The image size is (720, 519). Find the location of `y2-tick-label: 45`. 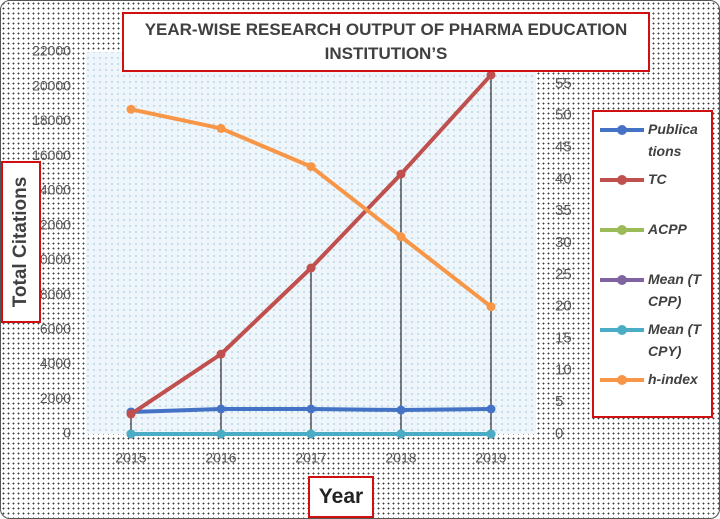

y2-tick-label: 45 is located at coordinates (563, 146).